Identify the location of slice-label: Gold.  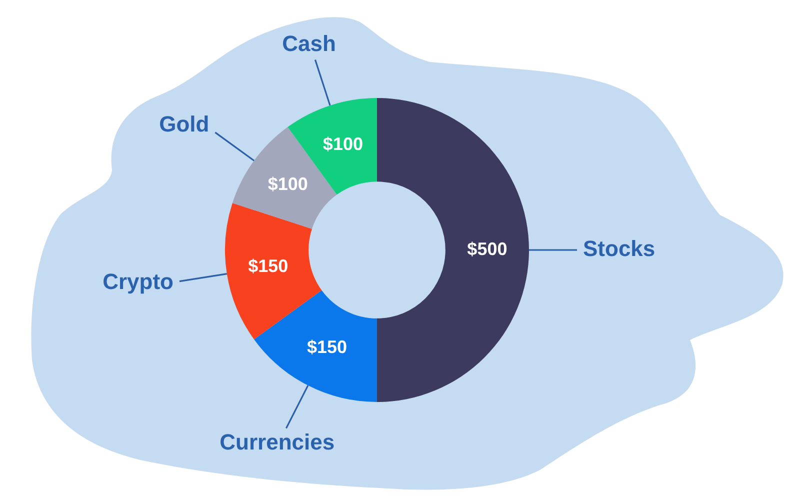
(184, 123).